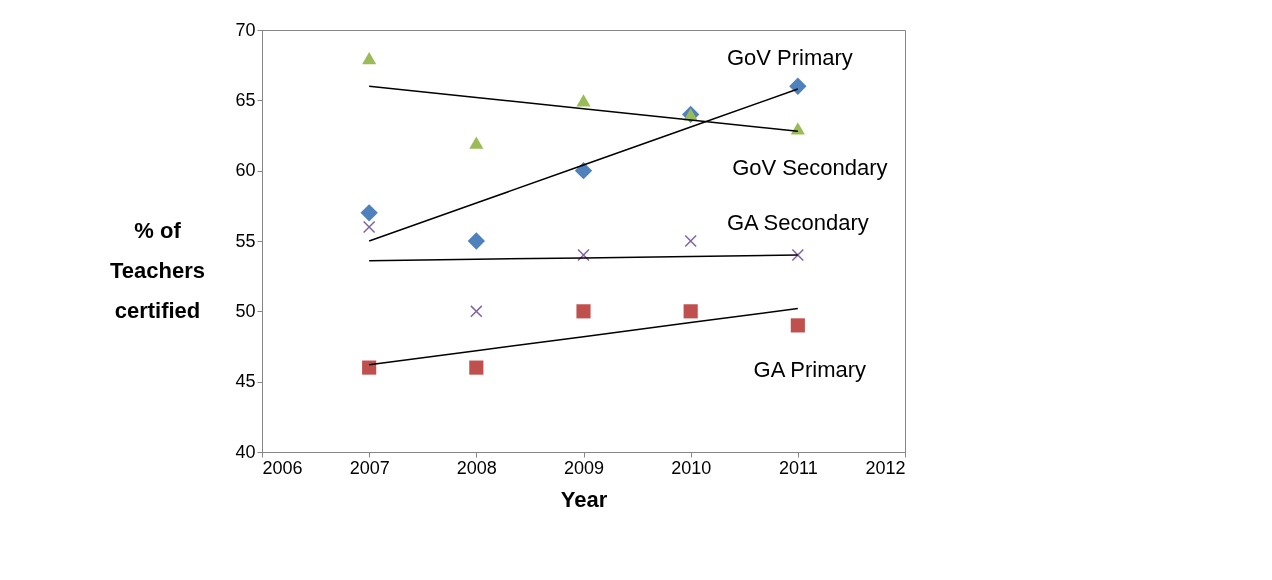 The image size is (1272, 580). I want to click on x-axis-title: Year, so click(584, 499).